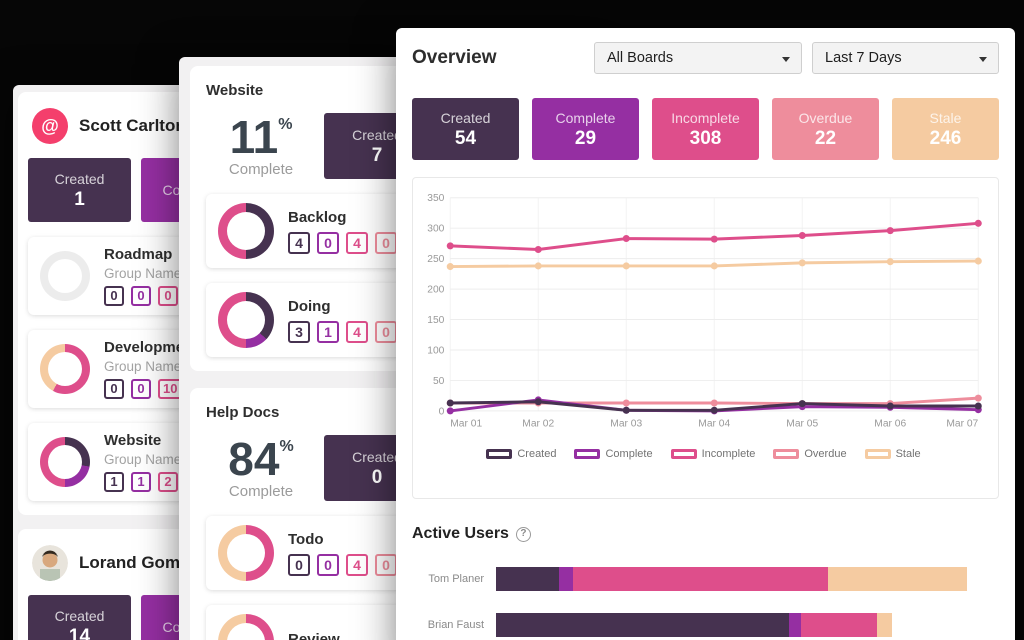  Describe the element at coordinates (905, 58) in the screenshot. I see `date-range-select: Last 7 Days` at that location.